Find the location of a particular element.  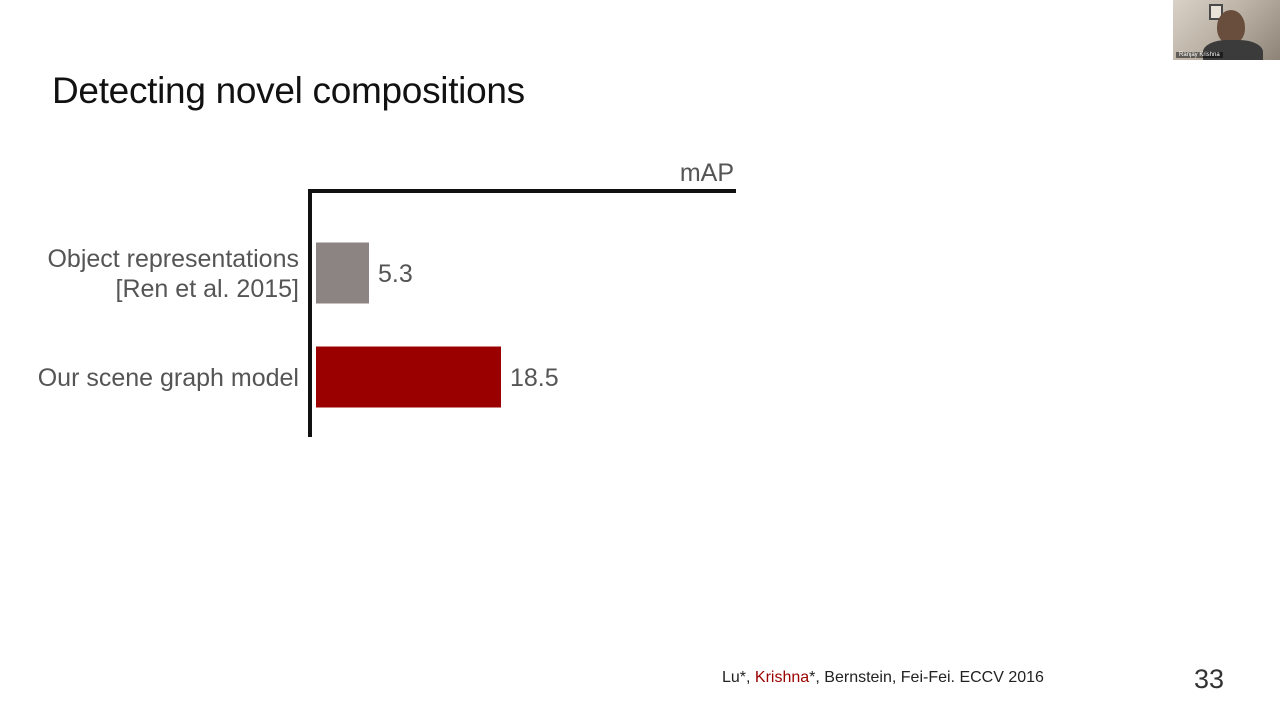

webcam-video-thumbnail: Ranjay Krishna is located at coordinates (1226, 30).